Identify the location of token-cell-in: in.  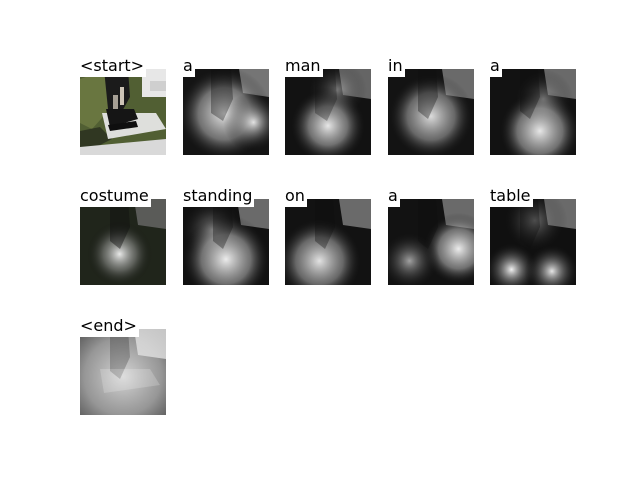
(431, 105).